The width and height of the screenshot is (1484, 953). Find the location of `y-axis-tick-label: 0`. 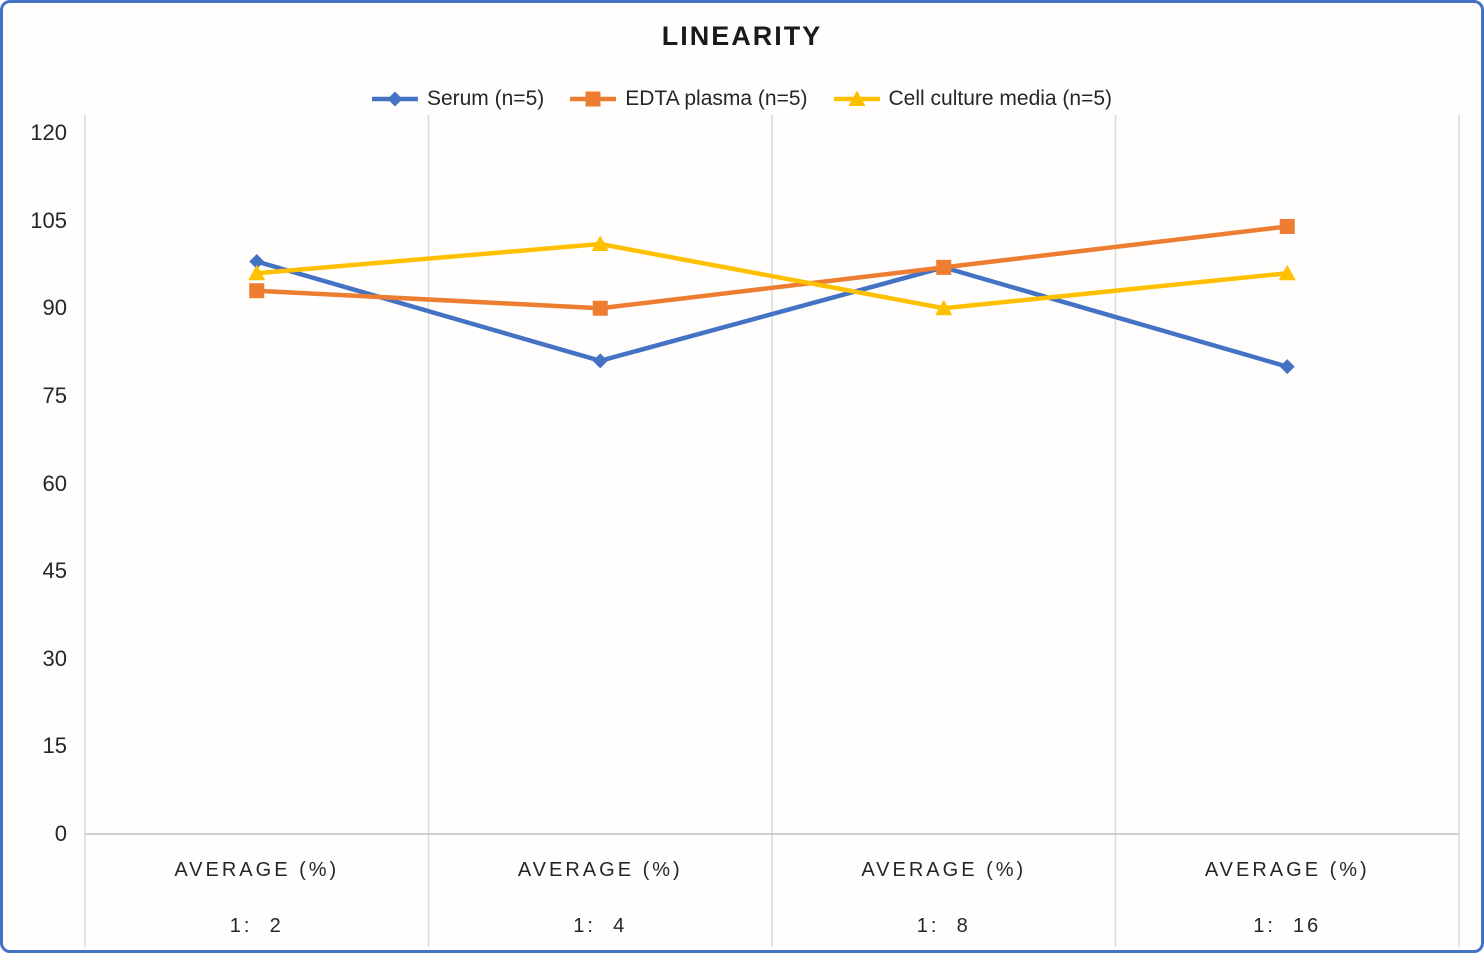

y-axis-tick-label: 0 is located at coordinates (60, 833).